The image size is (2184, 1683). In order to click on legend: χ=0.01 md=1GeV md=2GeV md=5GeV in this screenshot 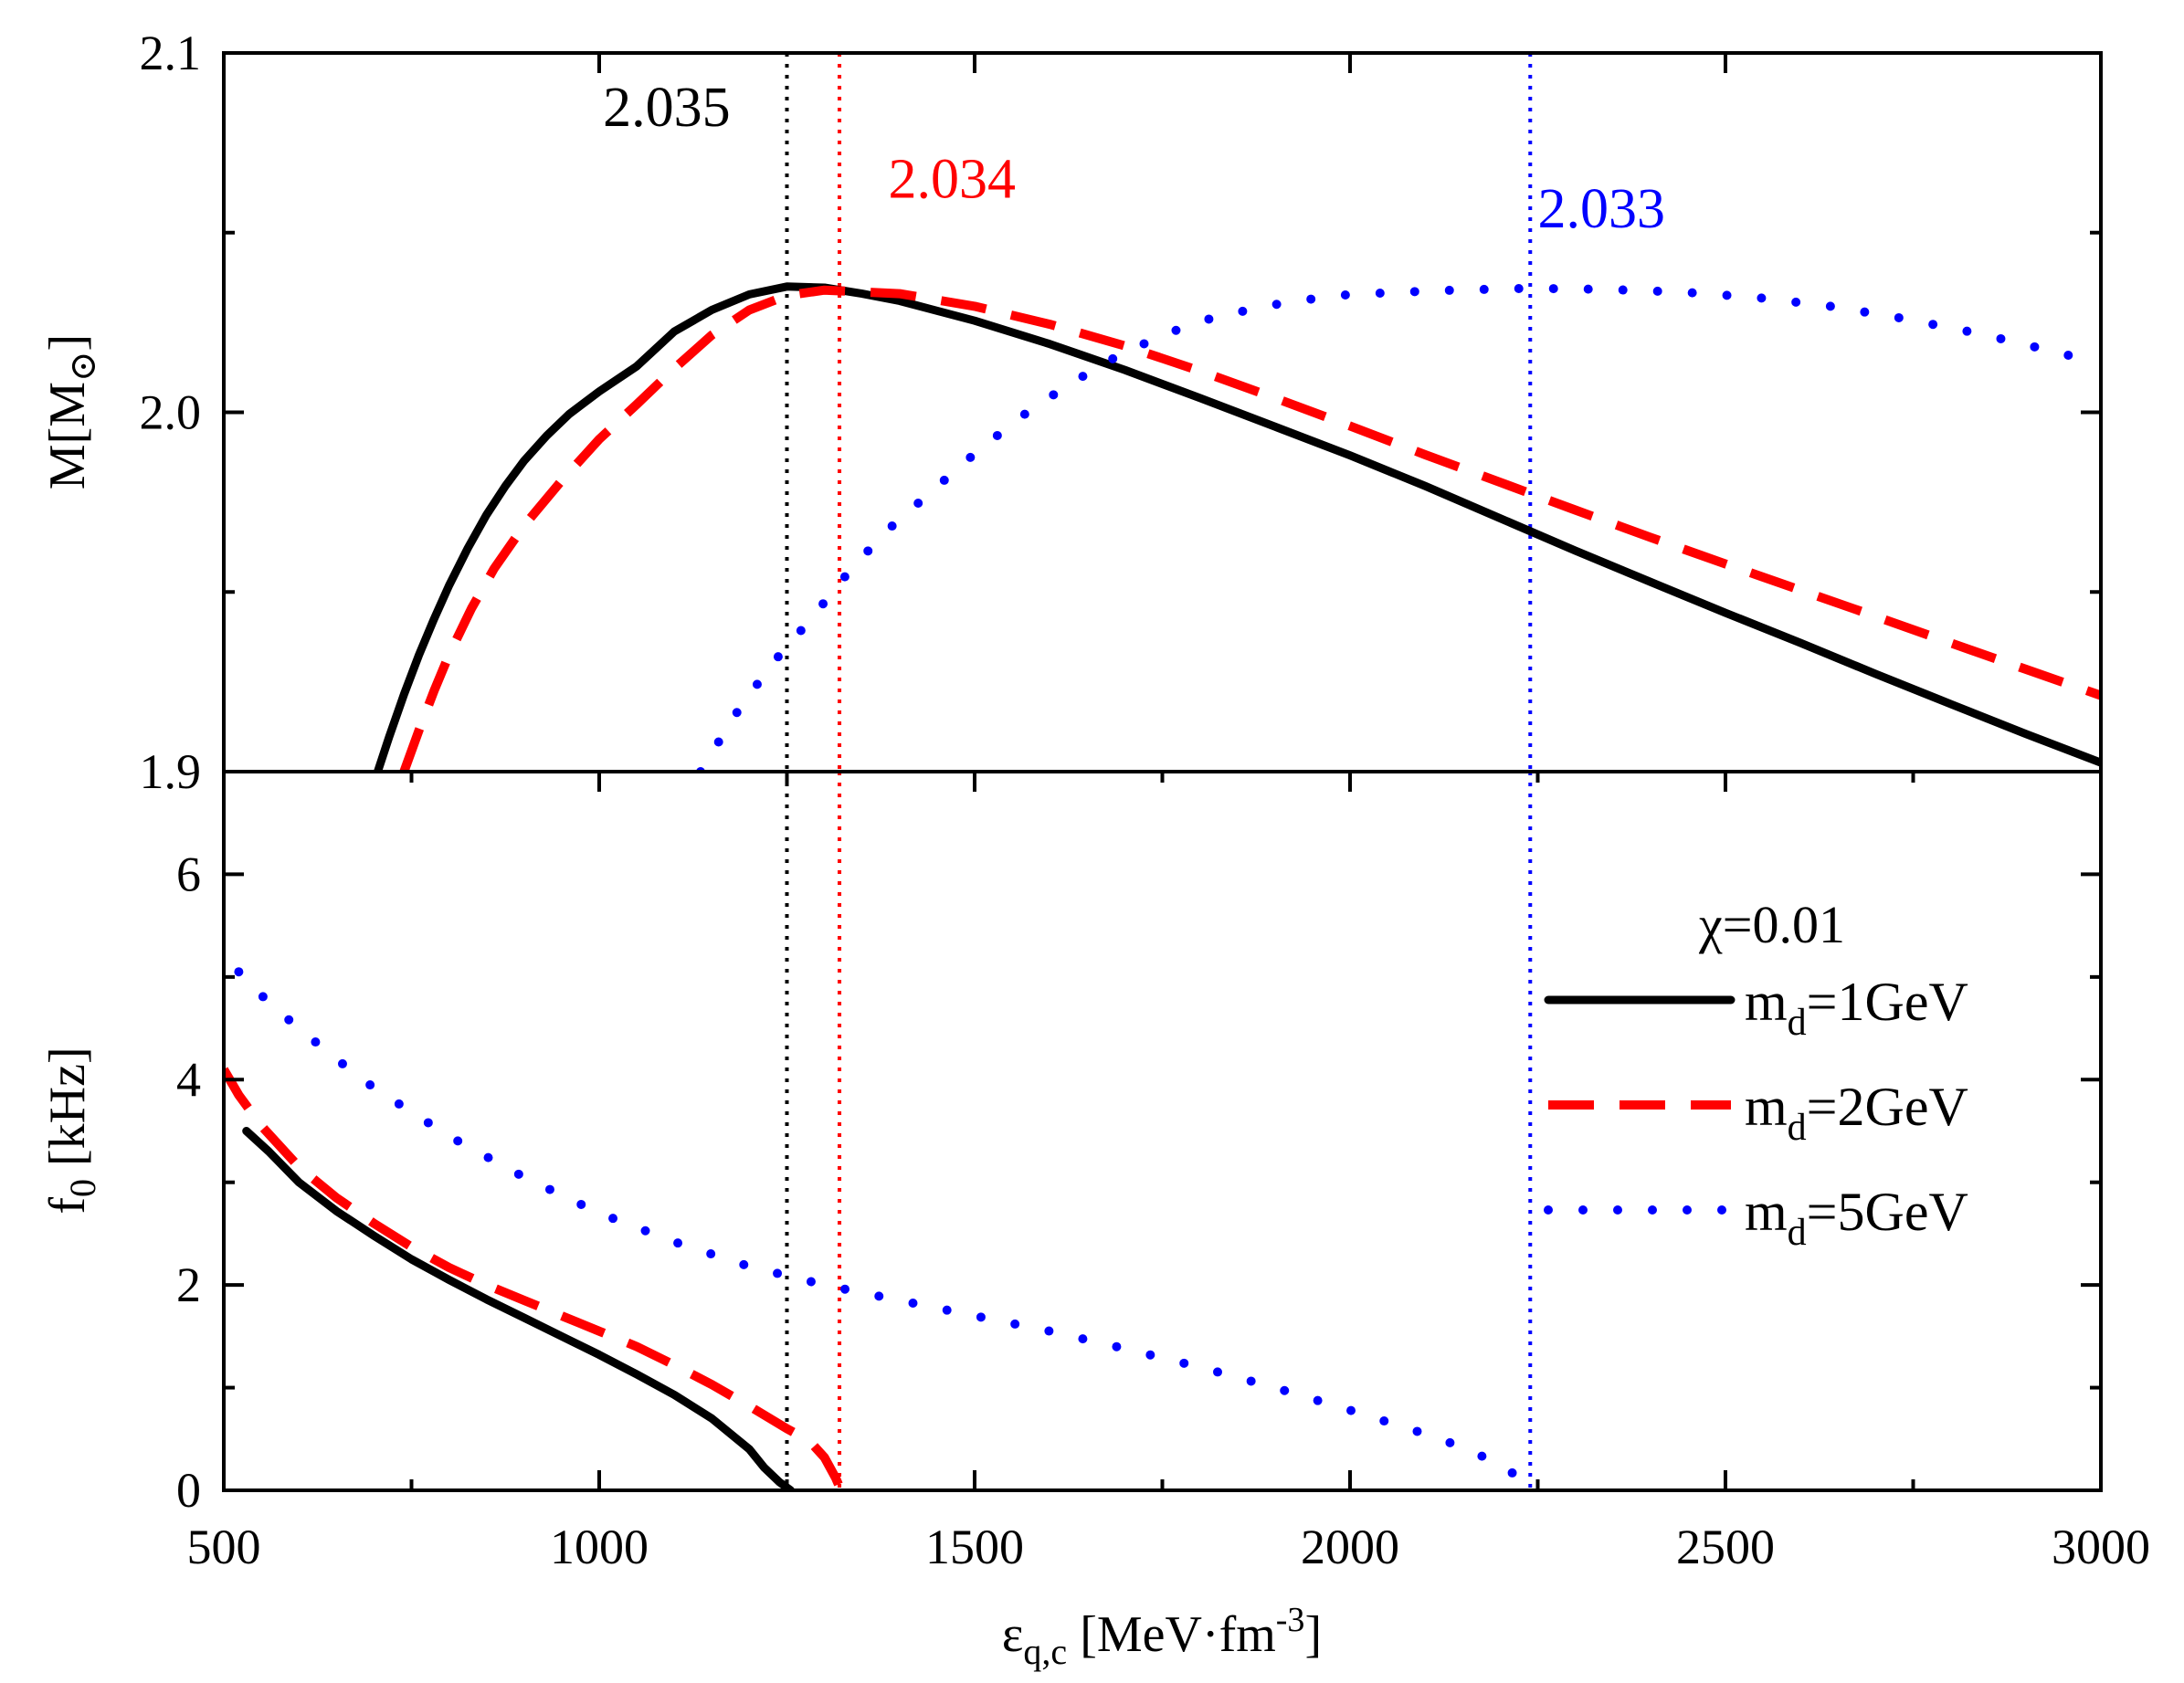, I will do `click(1756, 1074)`.